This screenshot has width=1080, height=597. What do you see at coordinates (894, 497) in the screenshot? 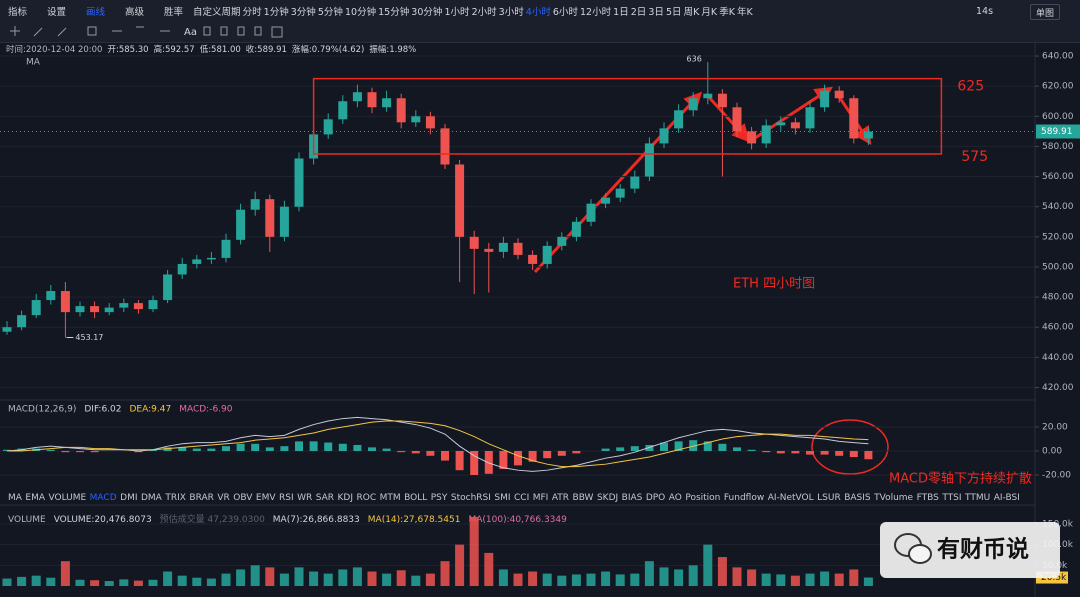
I see `indicator-tab: TVolume` at bounding box center [894, 497].